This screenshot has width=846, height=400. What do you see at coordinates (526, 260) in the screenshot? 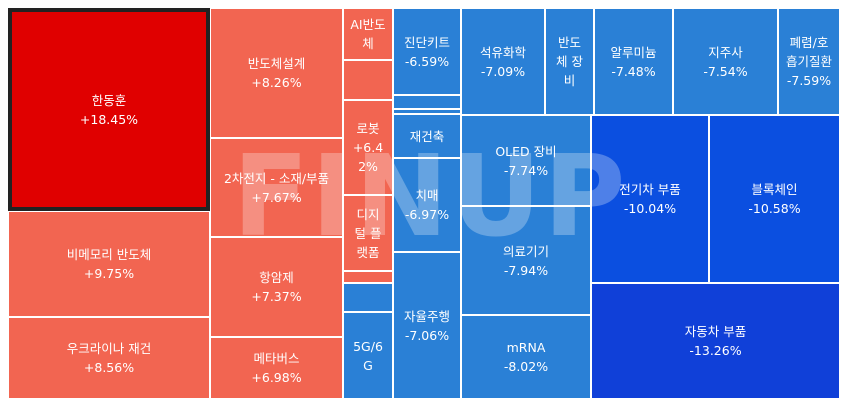
I see `treemap-tile: 의료기기 -7.94%` at bounding box center [526, 260].